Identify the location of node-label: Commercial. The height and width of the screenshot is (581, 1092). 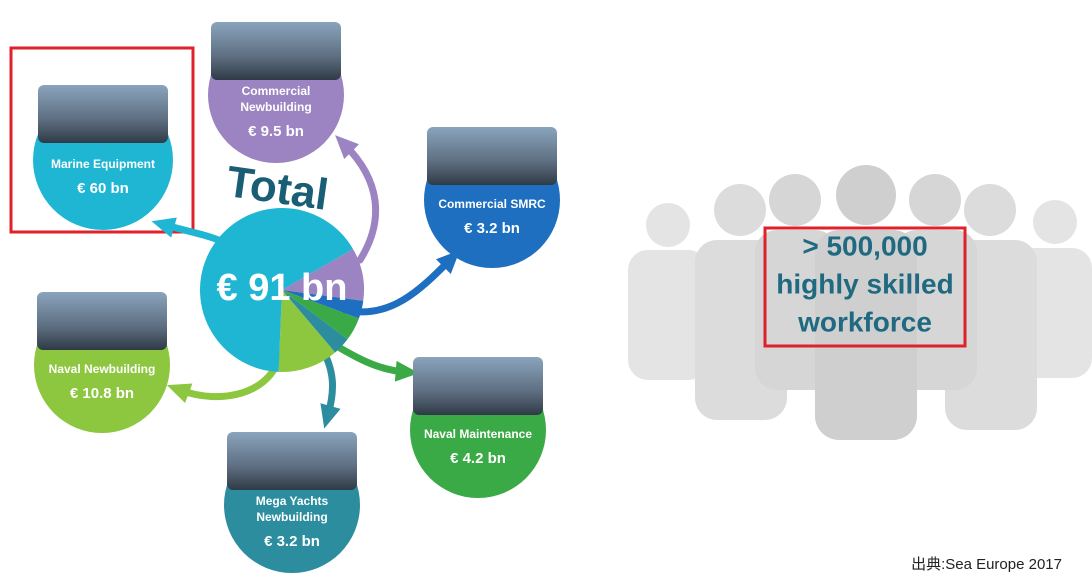
(276, 91).